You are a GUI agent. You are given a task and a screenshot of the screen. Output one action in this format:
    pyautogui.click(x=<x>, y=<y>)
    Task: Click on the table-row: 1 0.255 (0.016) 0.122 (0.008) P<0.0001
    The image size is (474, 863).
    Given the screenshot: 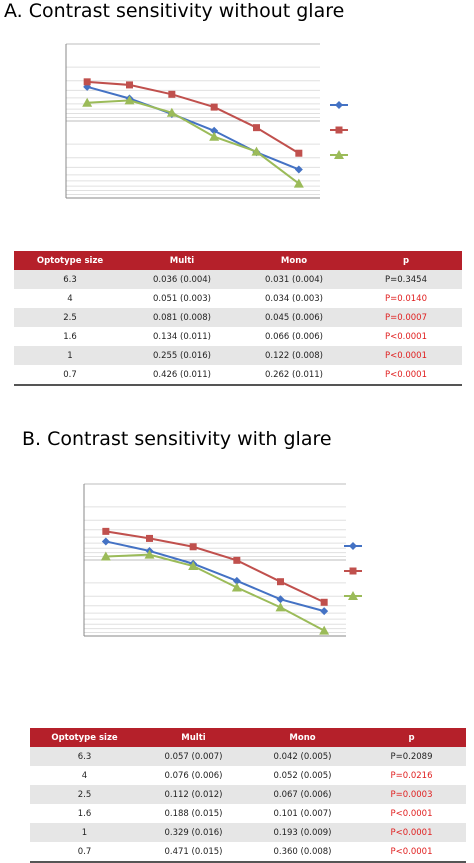 What is the action you would take?
    pyautogui.click(x=238, y=355)
    